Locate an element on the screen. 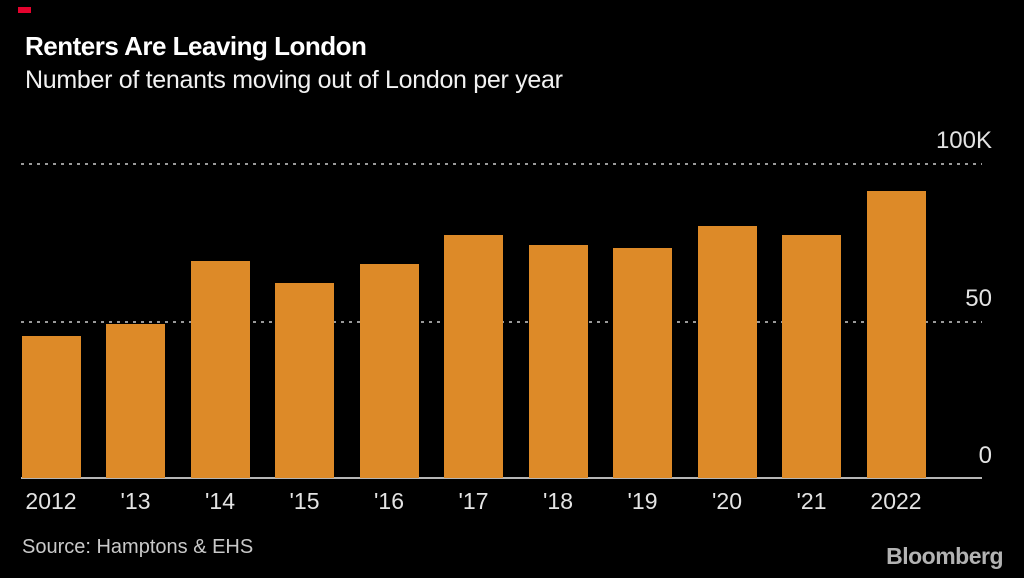 This screenshot has width=1024, height=578. x-tick-14: '14 is located at coordinates (220, 501).